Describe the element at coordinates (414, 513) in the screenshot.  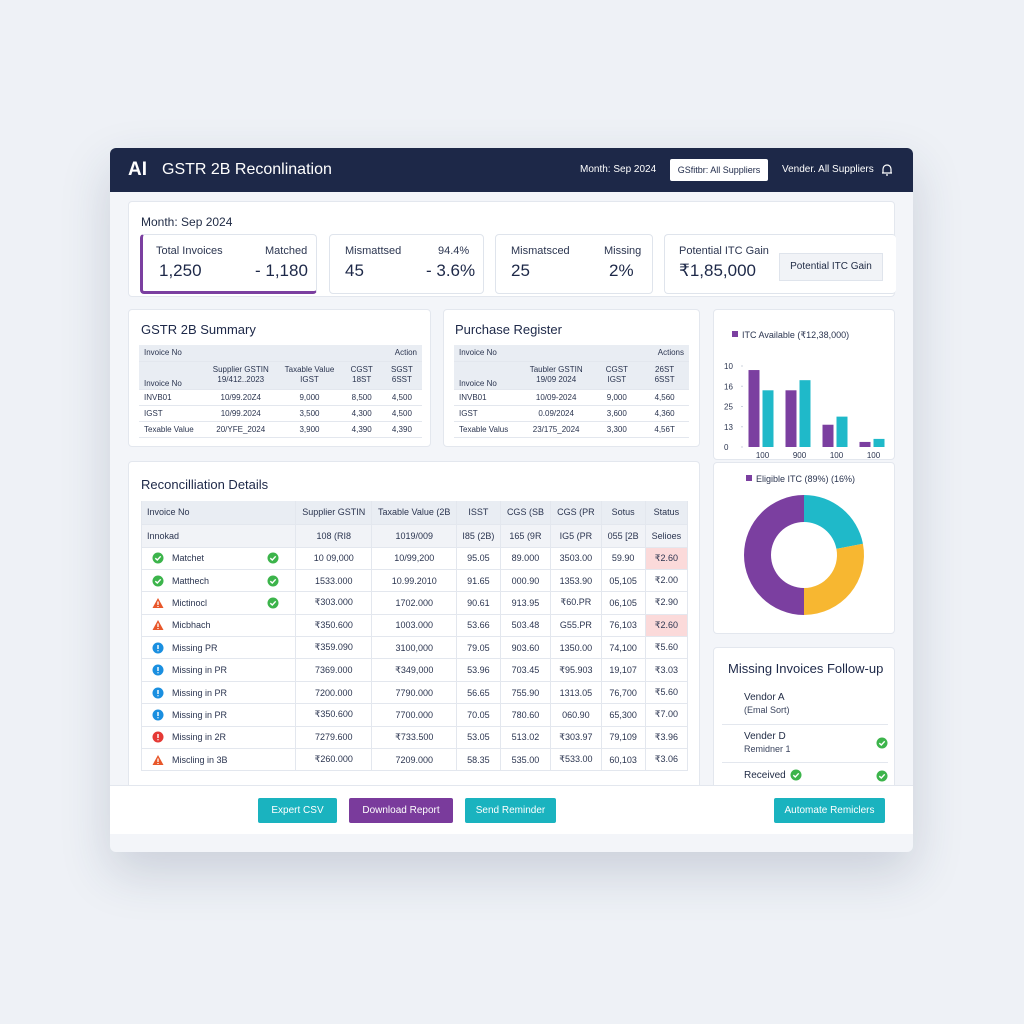
I see `header-cell: Taxable Value (2B` at that location.